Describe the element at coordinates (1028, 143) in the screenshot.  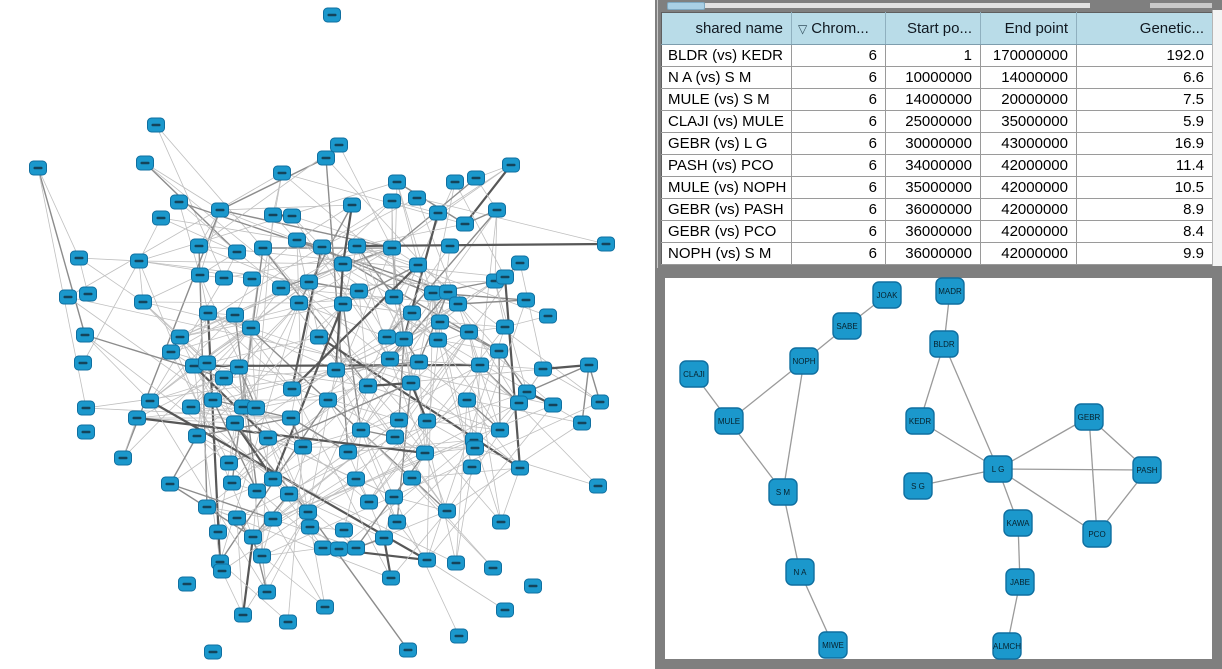
I see `table-cell: 43000000` at that location.